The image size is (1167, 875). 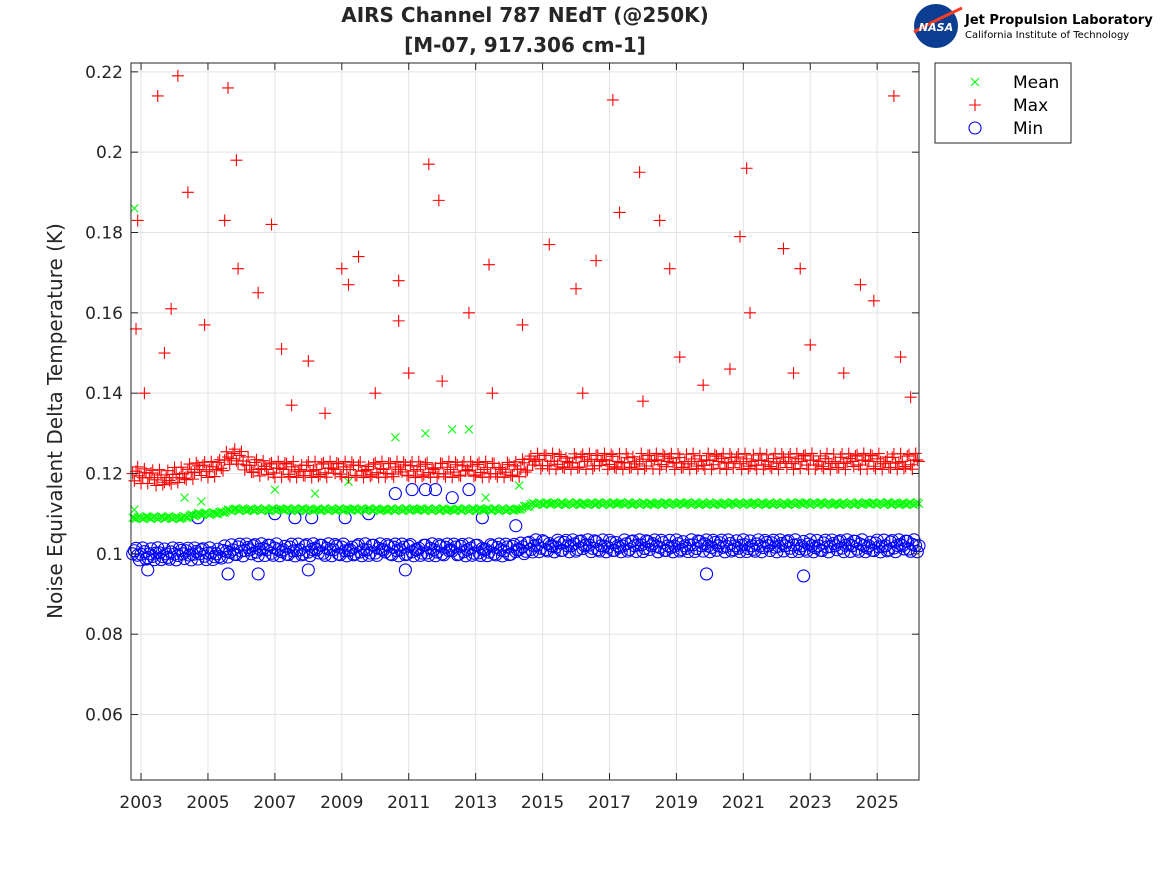 What do you see at coordinates (542, 803) in the screenshot?
I see `x-tick-label: 2015` at bounding box center [542, 803].